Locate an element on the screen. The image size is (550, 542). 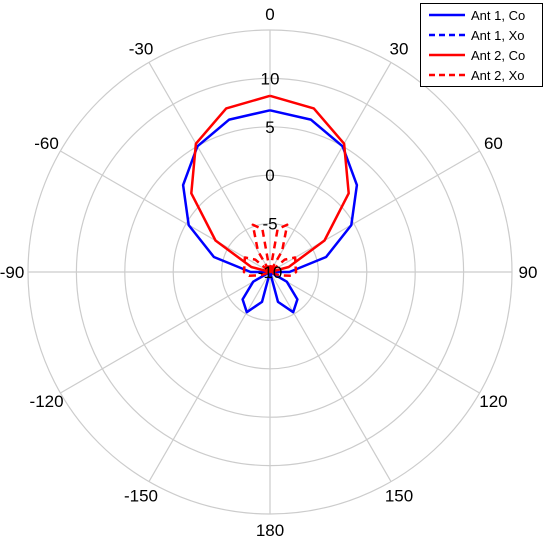
legend-entry: Ant 1, Co is located at coordinates (476, 15).